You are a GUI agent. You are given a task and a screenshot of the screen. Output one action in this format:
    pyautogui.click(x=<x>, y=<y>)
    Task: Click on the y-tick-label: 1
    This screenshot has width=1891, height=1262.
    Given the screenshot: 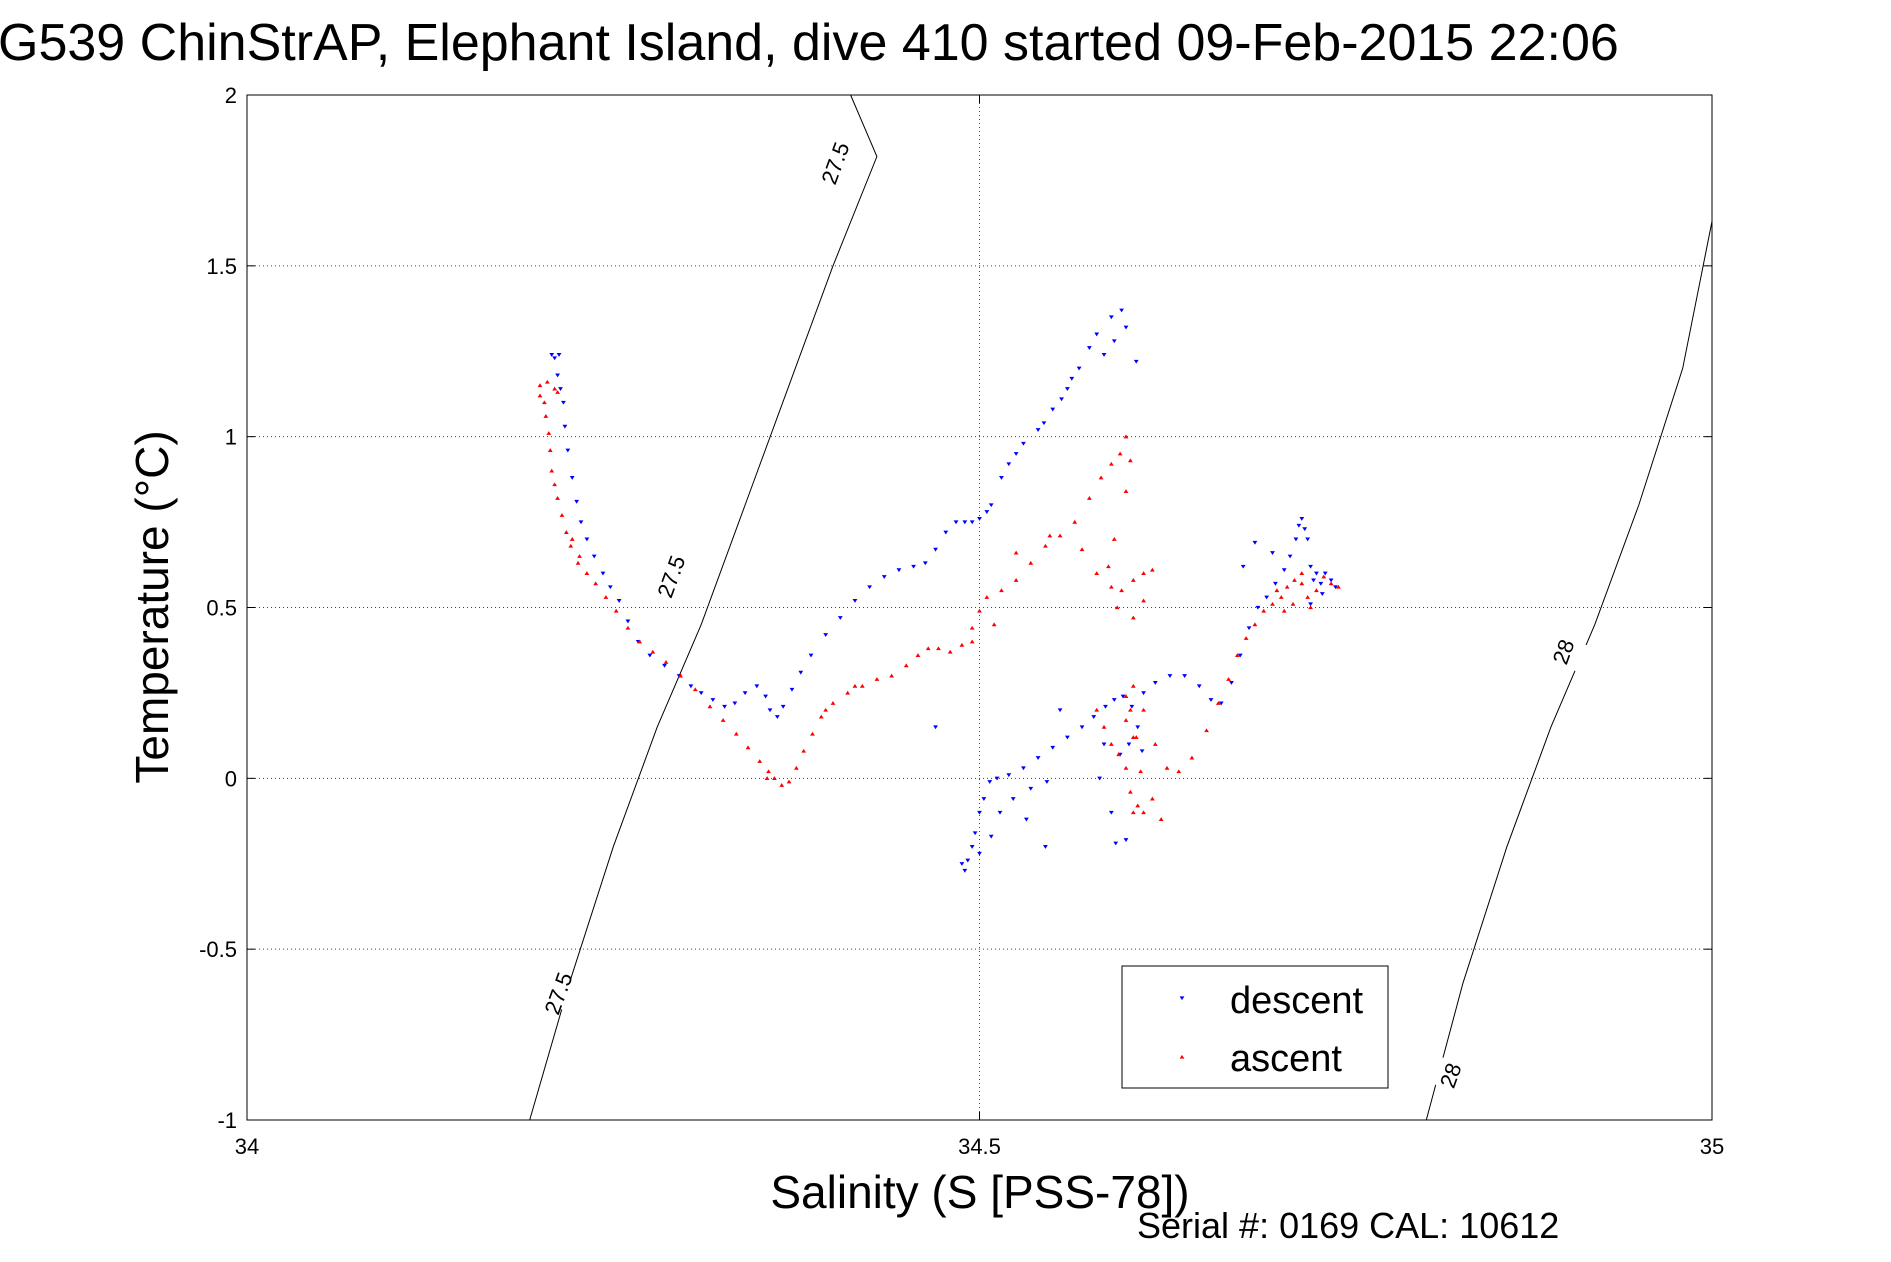 What is the action you would take?
    pyautogui.click(x=231, y=437)
    